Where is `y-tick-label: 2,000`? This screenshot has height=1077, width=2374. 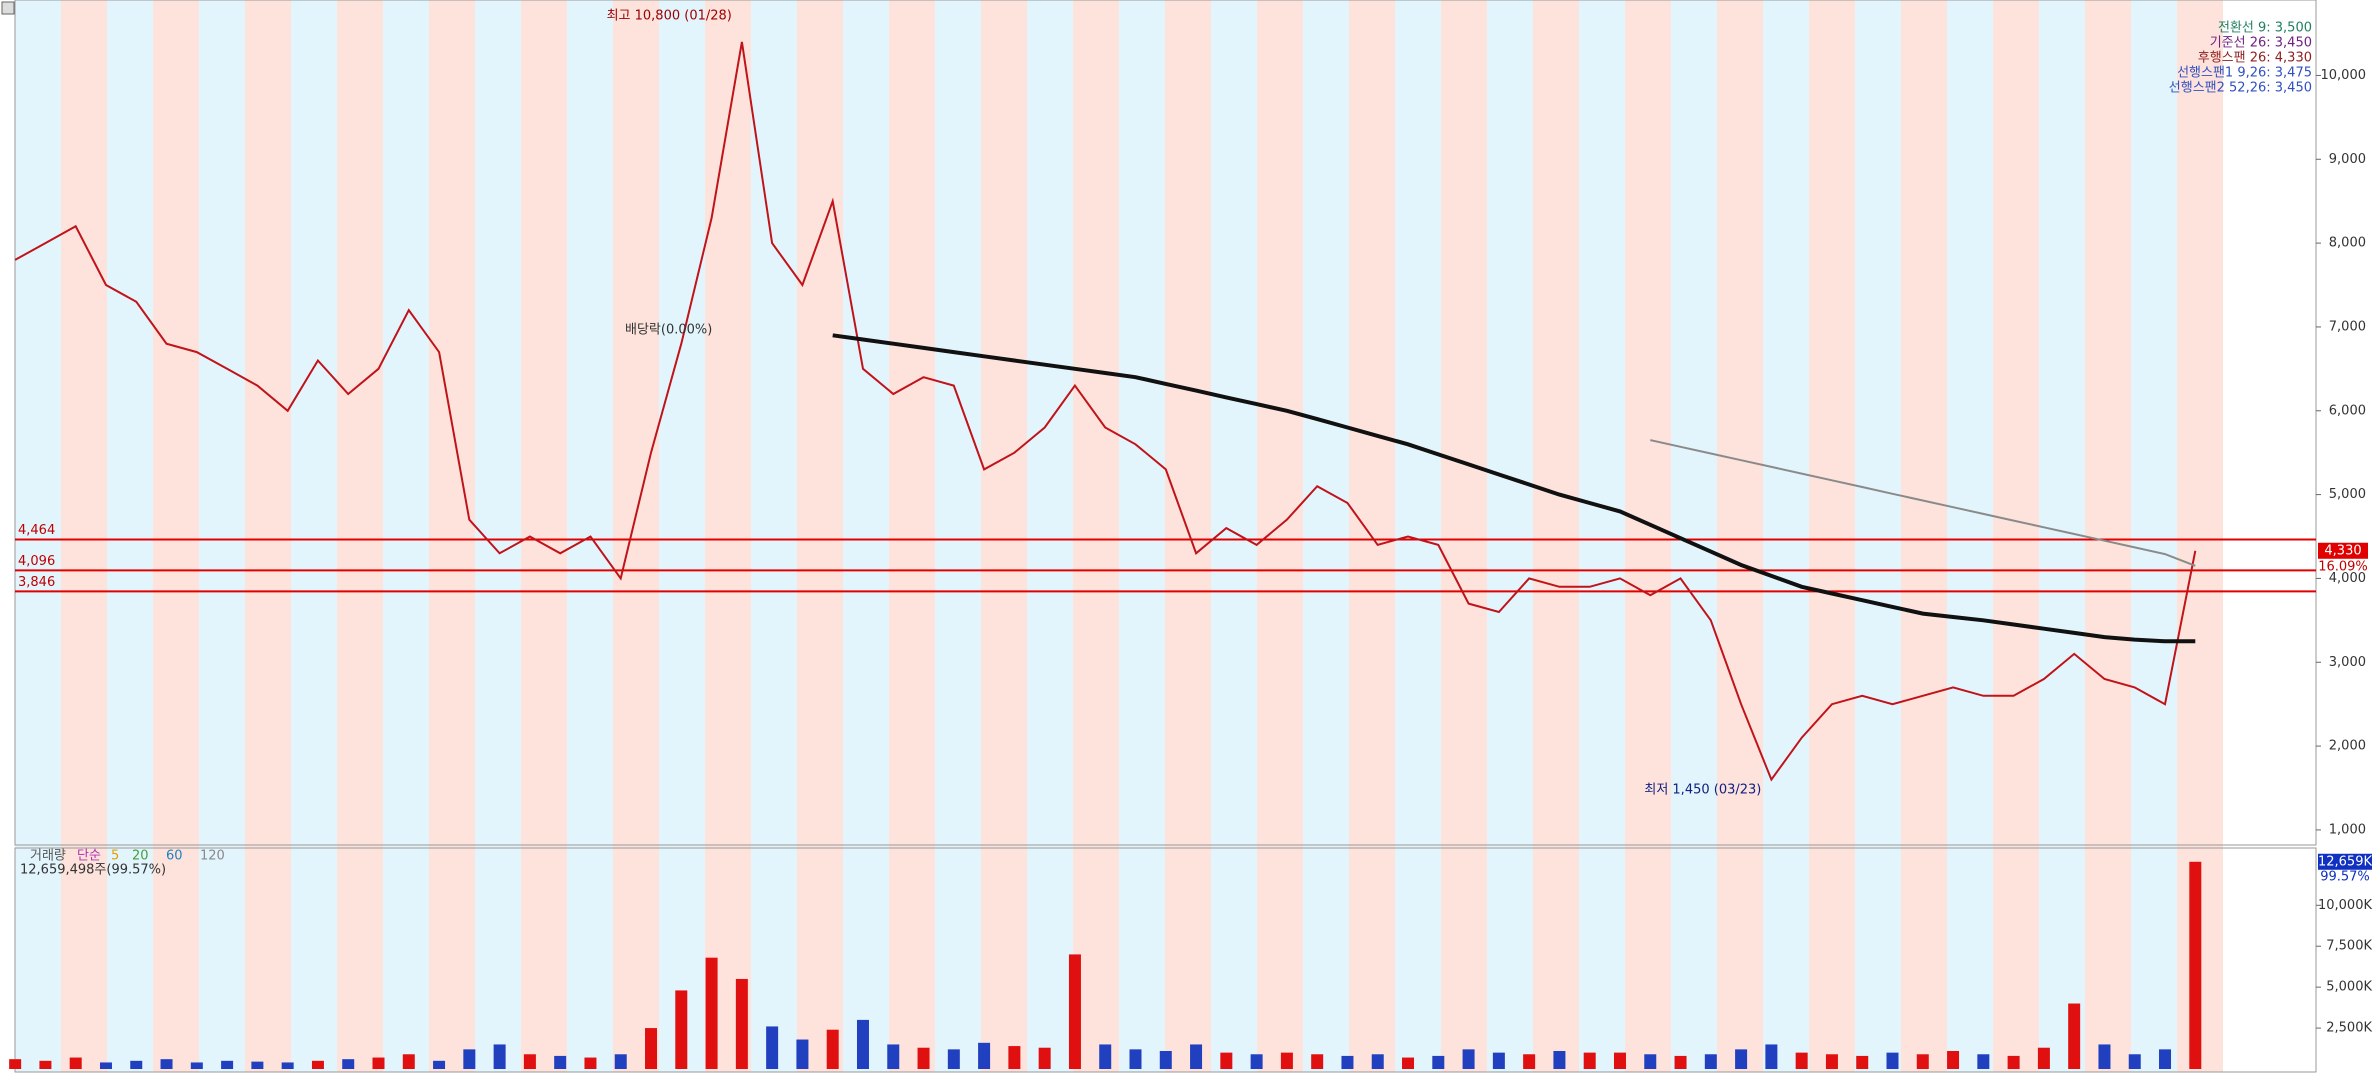 y-tick-label: 2,000 is located at coordinates (2347, 746).